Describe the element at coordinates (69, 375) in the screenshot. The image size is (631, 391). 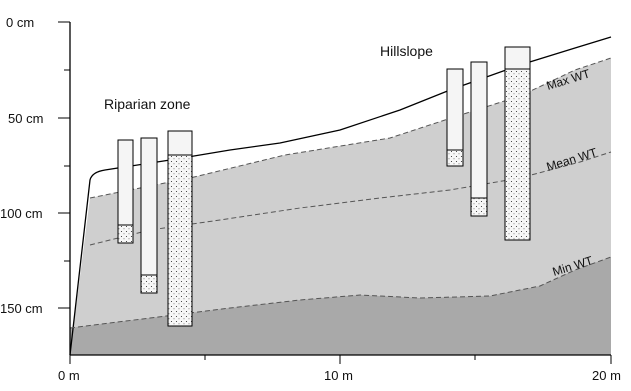
I see `x-tick-label-0: 0 m` at that location.